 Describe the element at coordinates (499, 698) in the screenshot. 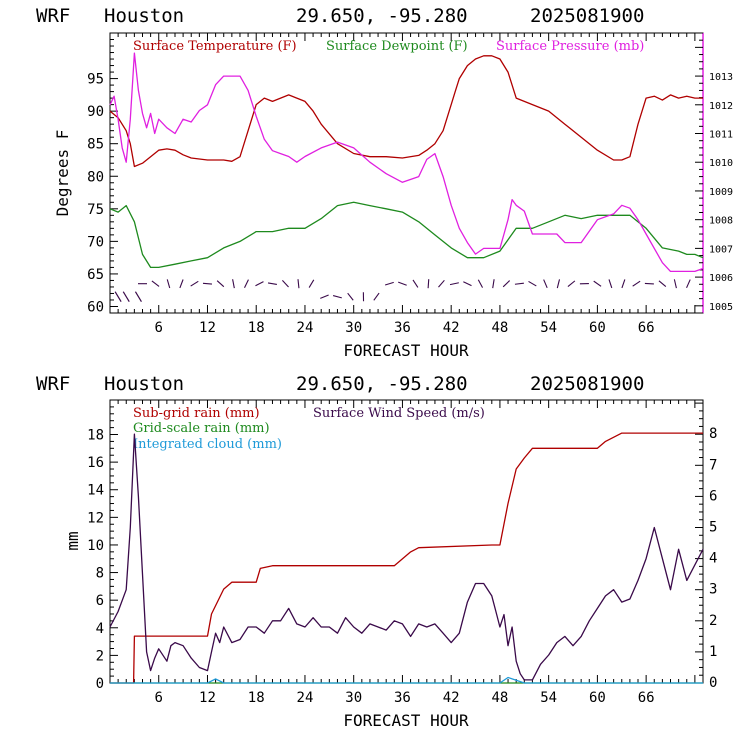

I see `bottom-x-tick-label: 48` at that location.